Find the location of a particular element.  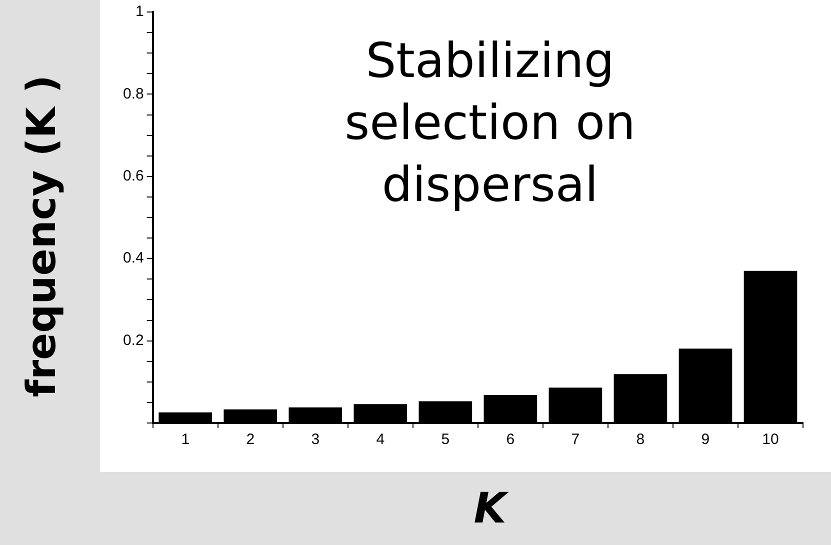

y-tick-label: 1 is located at coordinates (140, 11).